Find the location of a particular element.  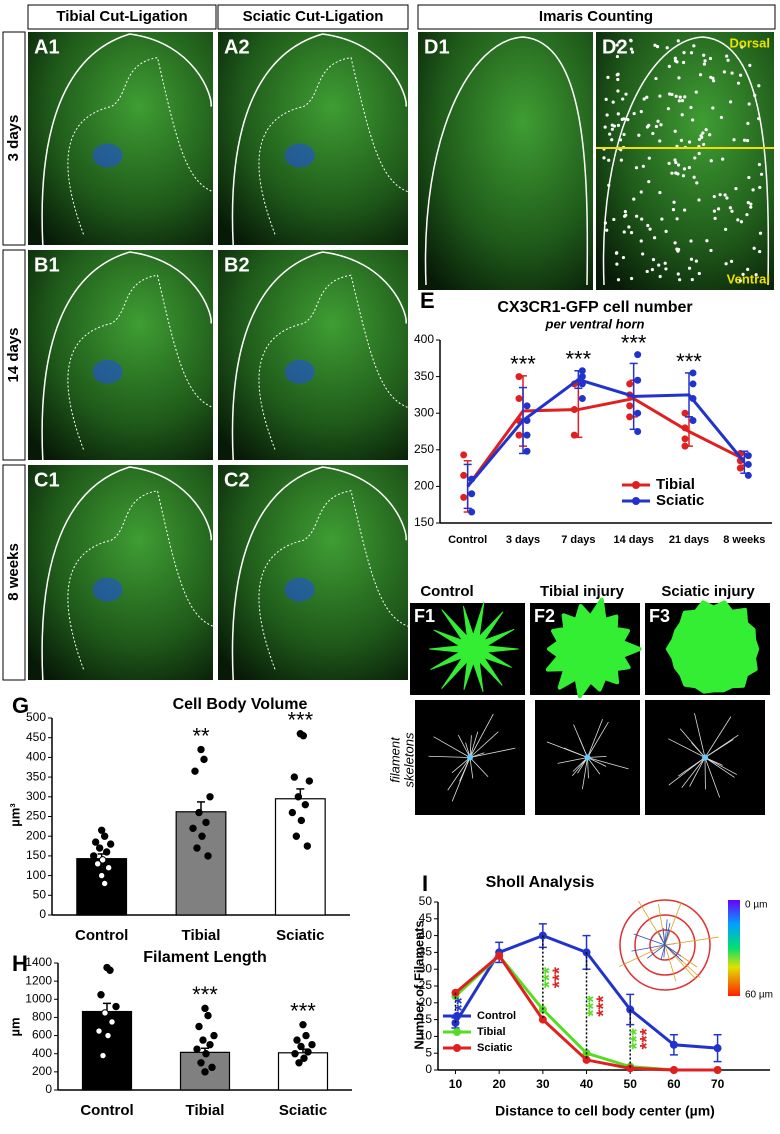

x-tick-label: 70 is located at coordinates (718, 1084).